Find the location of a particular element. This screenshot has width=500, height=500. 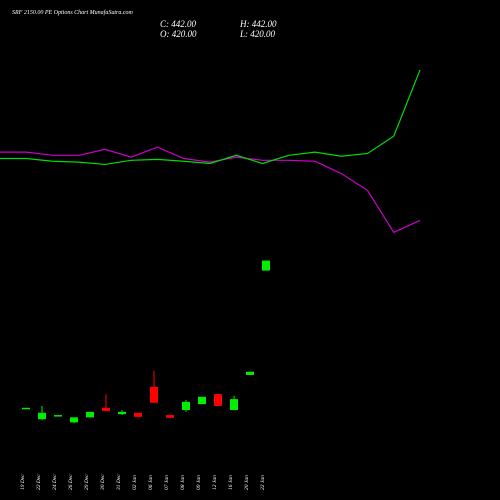

x-tick-label: 16 Jan is located at coordinates (231, 482).